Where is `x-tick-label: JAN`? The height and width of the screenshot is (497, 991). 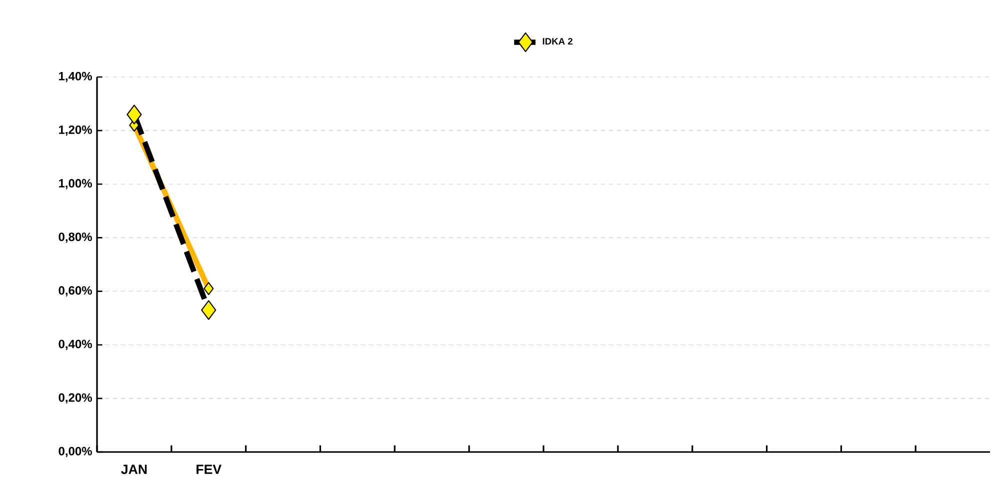 x-tick-label: JAN is located at coordinates (134, 469).